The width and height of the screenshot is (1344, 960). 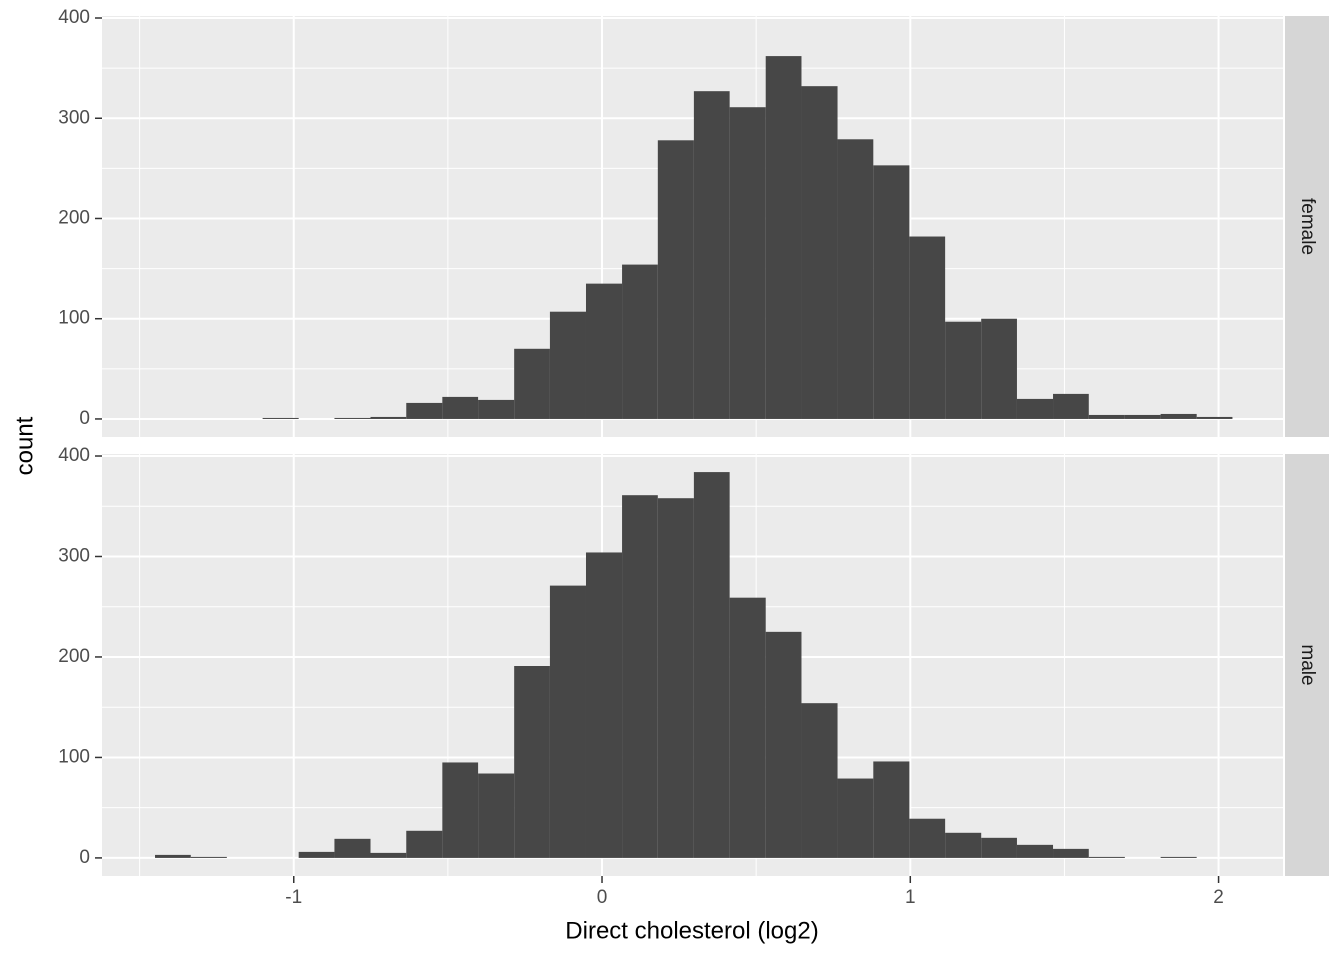 I want to click on x-axis-title: Direct cholesterol (log2), so click(x=691, y=930).